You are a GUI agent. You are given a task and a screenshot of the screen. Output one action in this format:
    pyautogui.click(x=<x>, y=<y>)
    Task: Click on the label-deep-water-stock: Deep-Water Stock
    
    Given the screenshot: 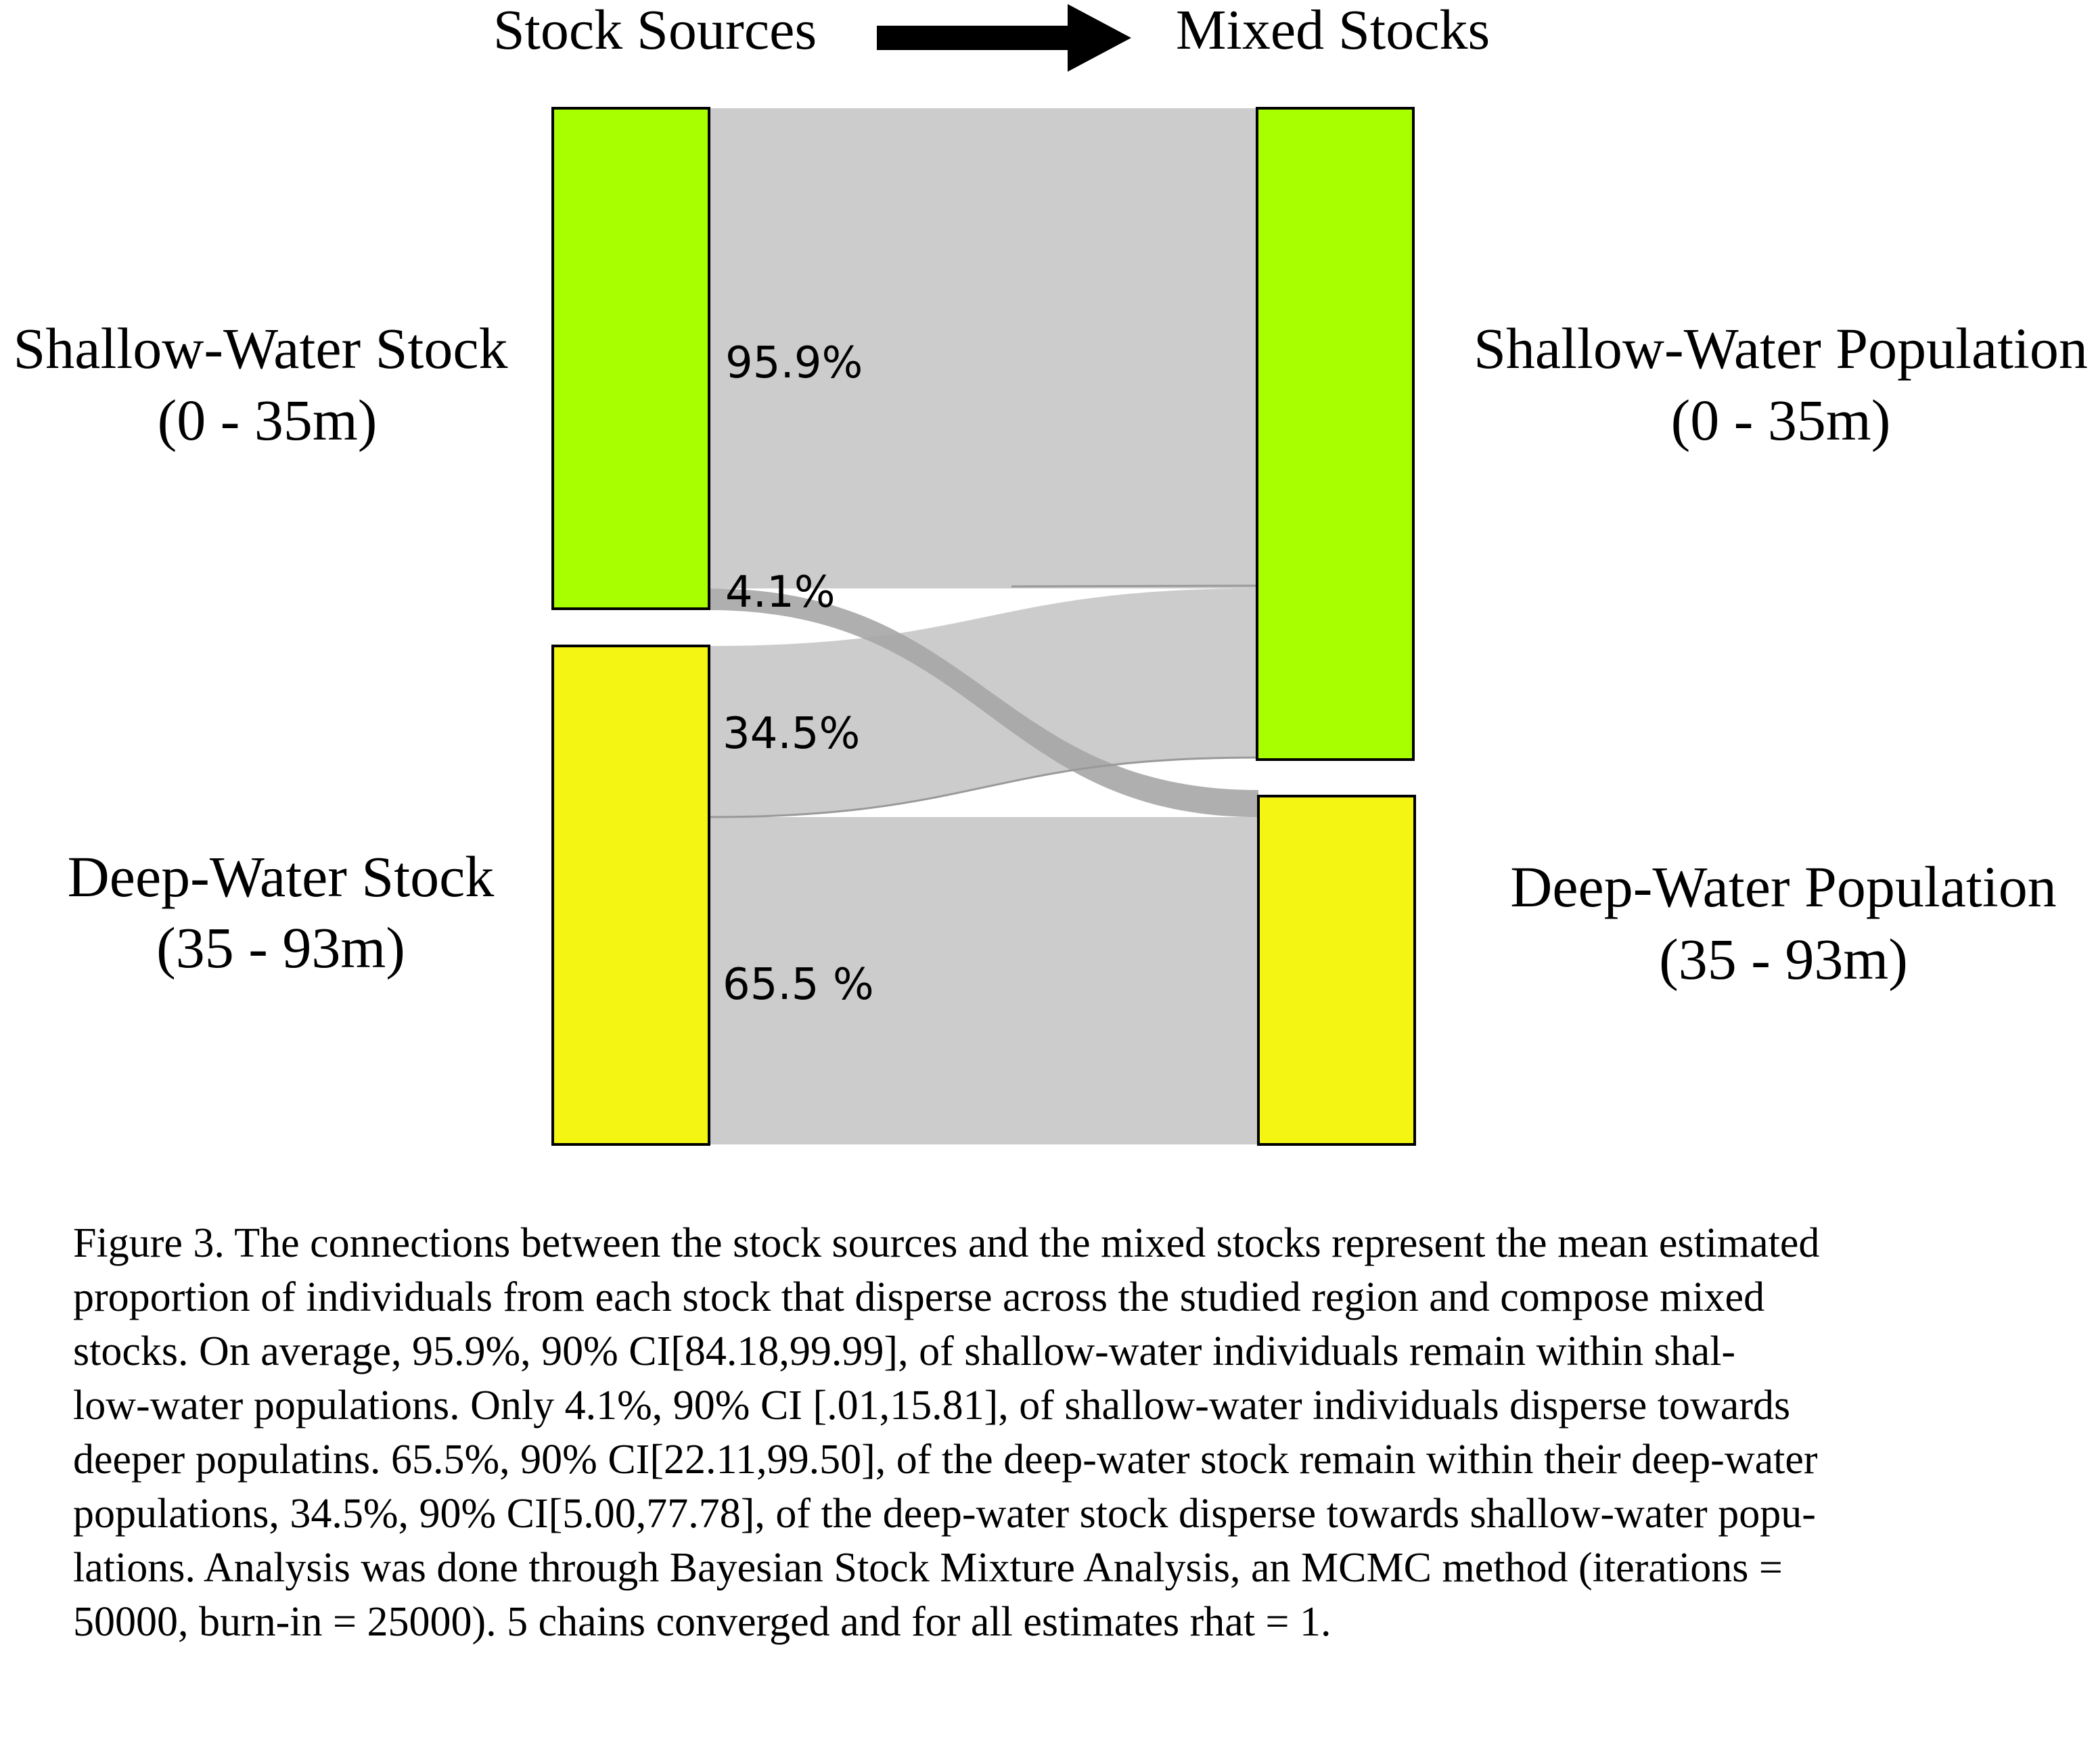 What is the action you would take?
    pyautogui.click(x=281, y=876)
    